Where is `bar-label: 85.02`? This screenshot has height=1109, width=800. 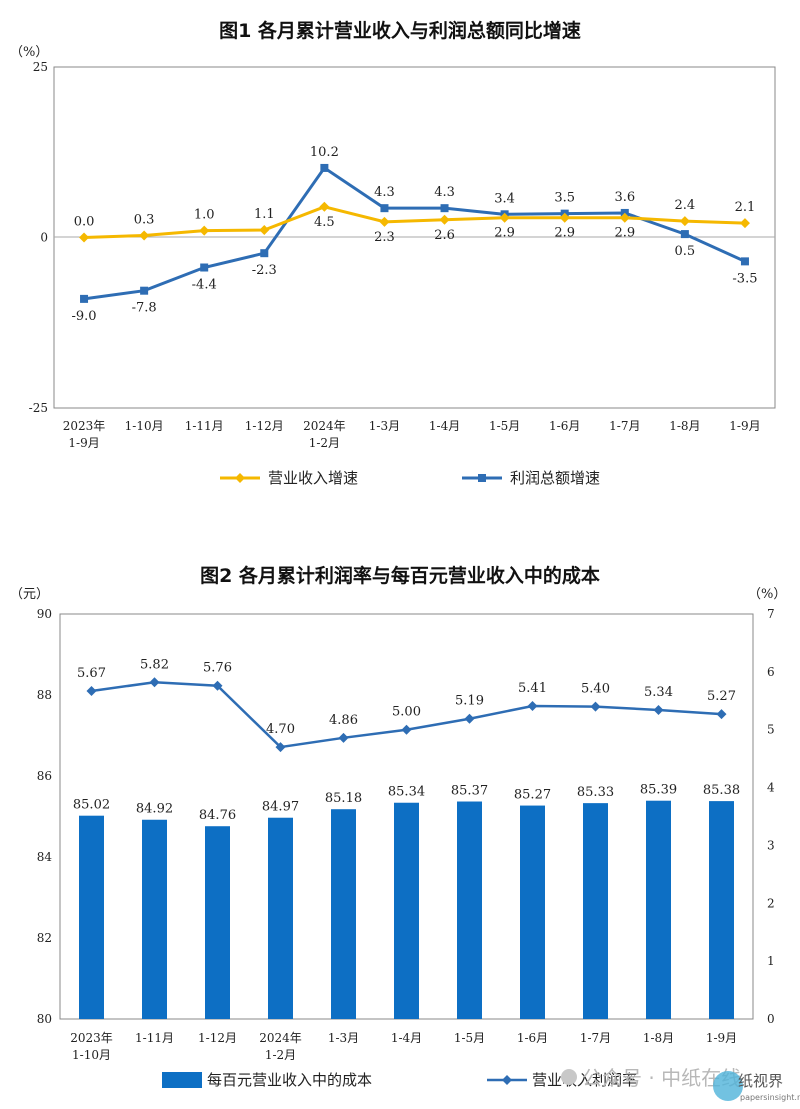 bar-label: 85.02 is located at coordinates (91, 805).